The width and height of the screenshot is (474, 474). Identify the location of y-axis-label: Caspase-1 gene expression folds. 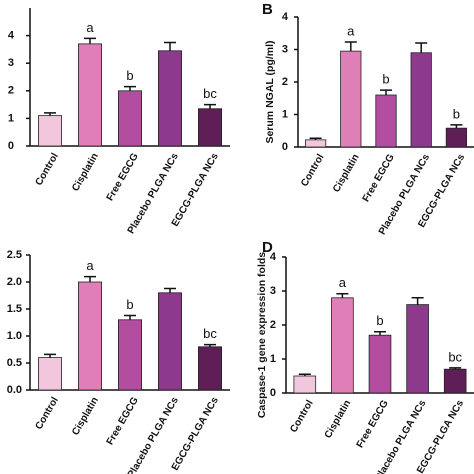
(262, 335).